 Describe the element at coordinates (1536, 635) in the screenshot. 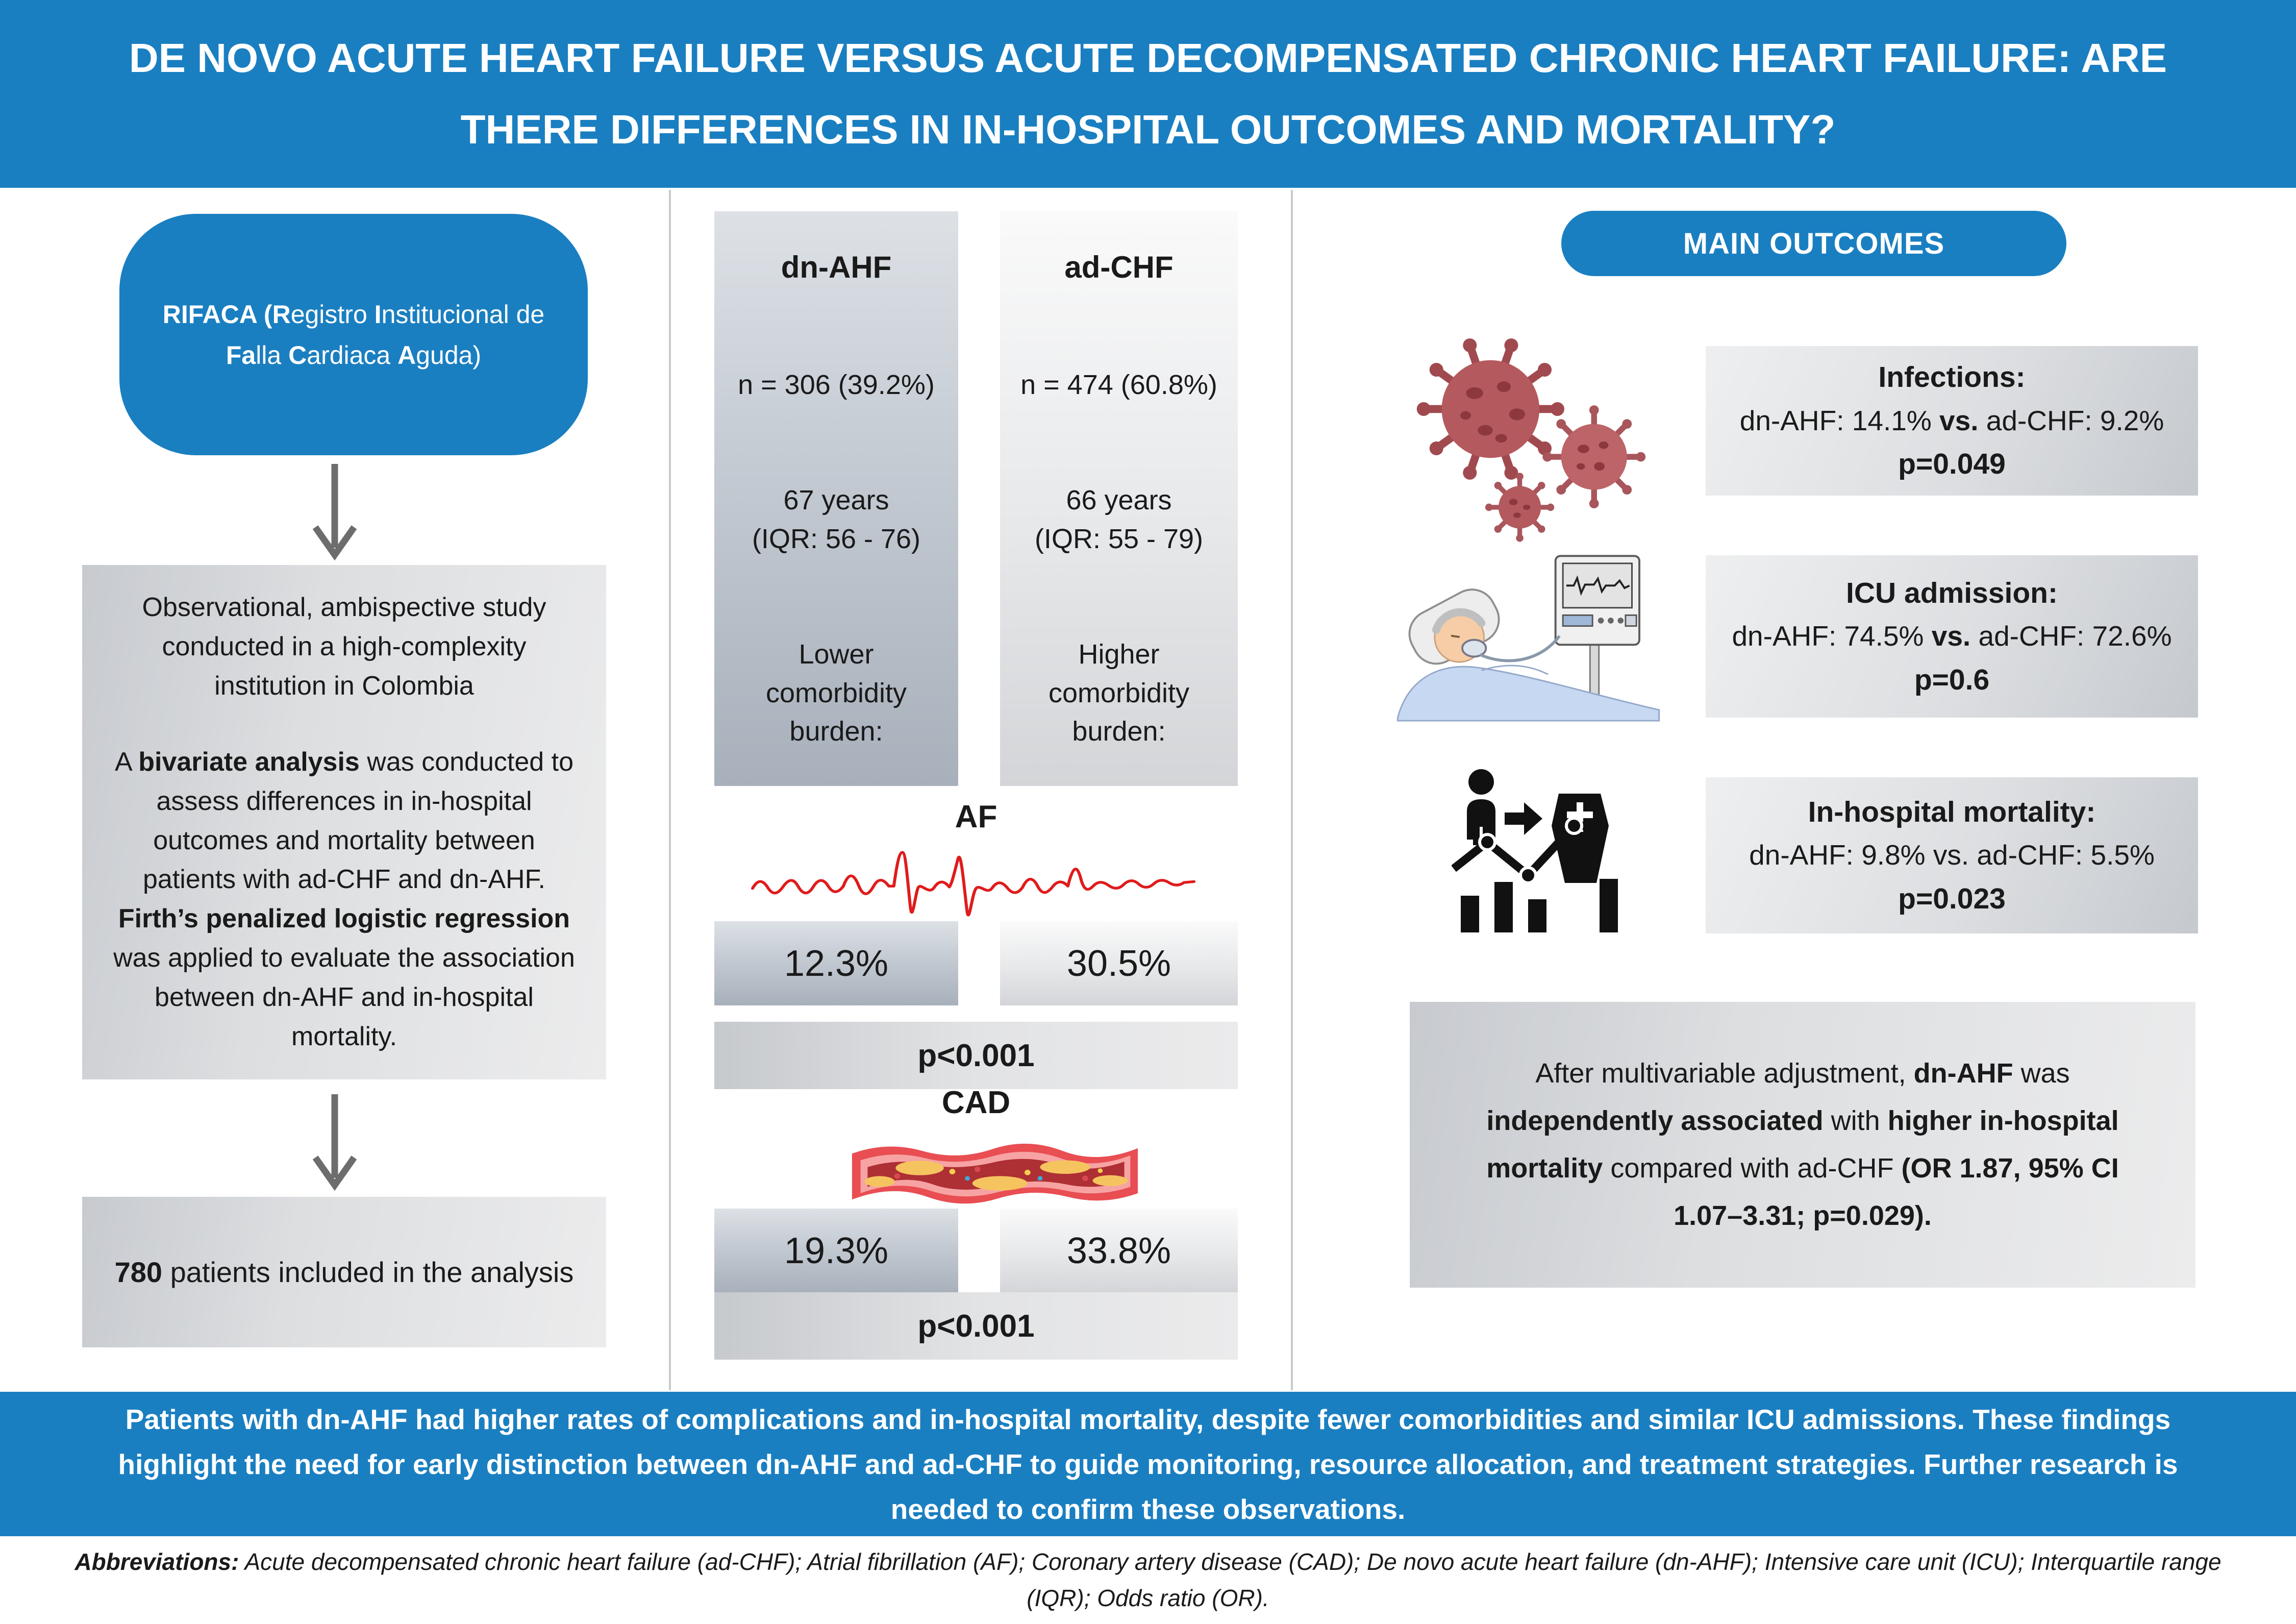

I see `hospital-bed-icon` at that location.